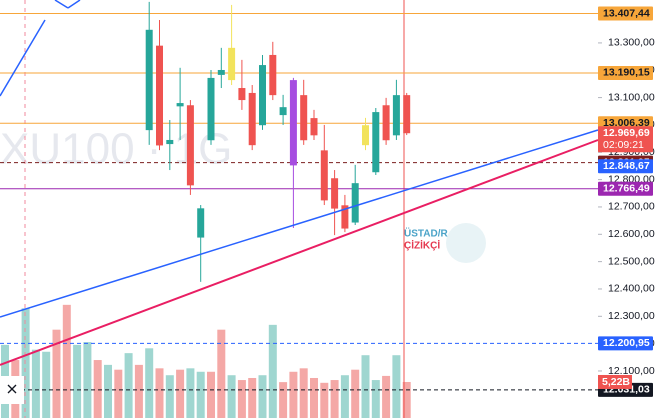 The width and height of the screenshot is (655, 418). Describe the element at coordinates (631, 207) in the screenshot. I see `y-tick-label: 12.700,00` at that location.